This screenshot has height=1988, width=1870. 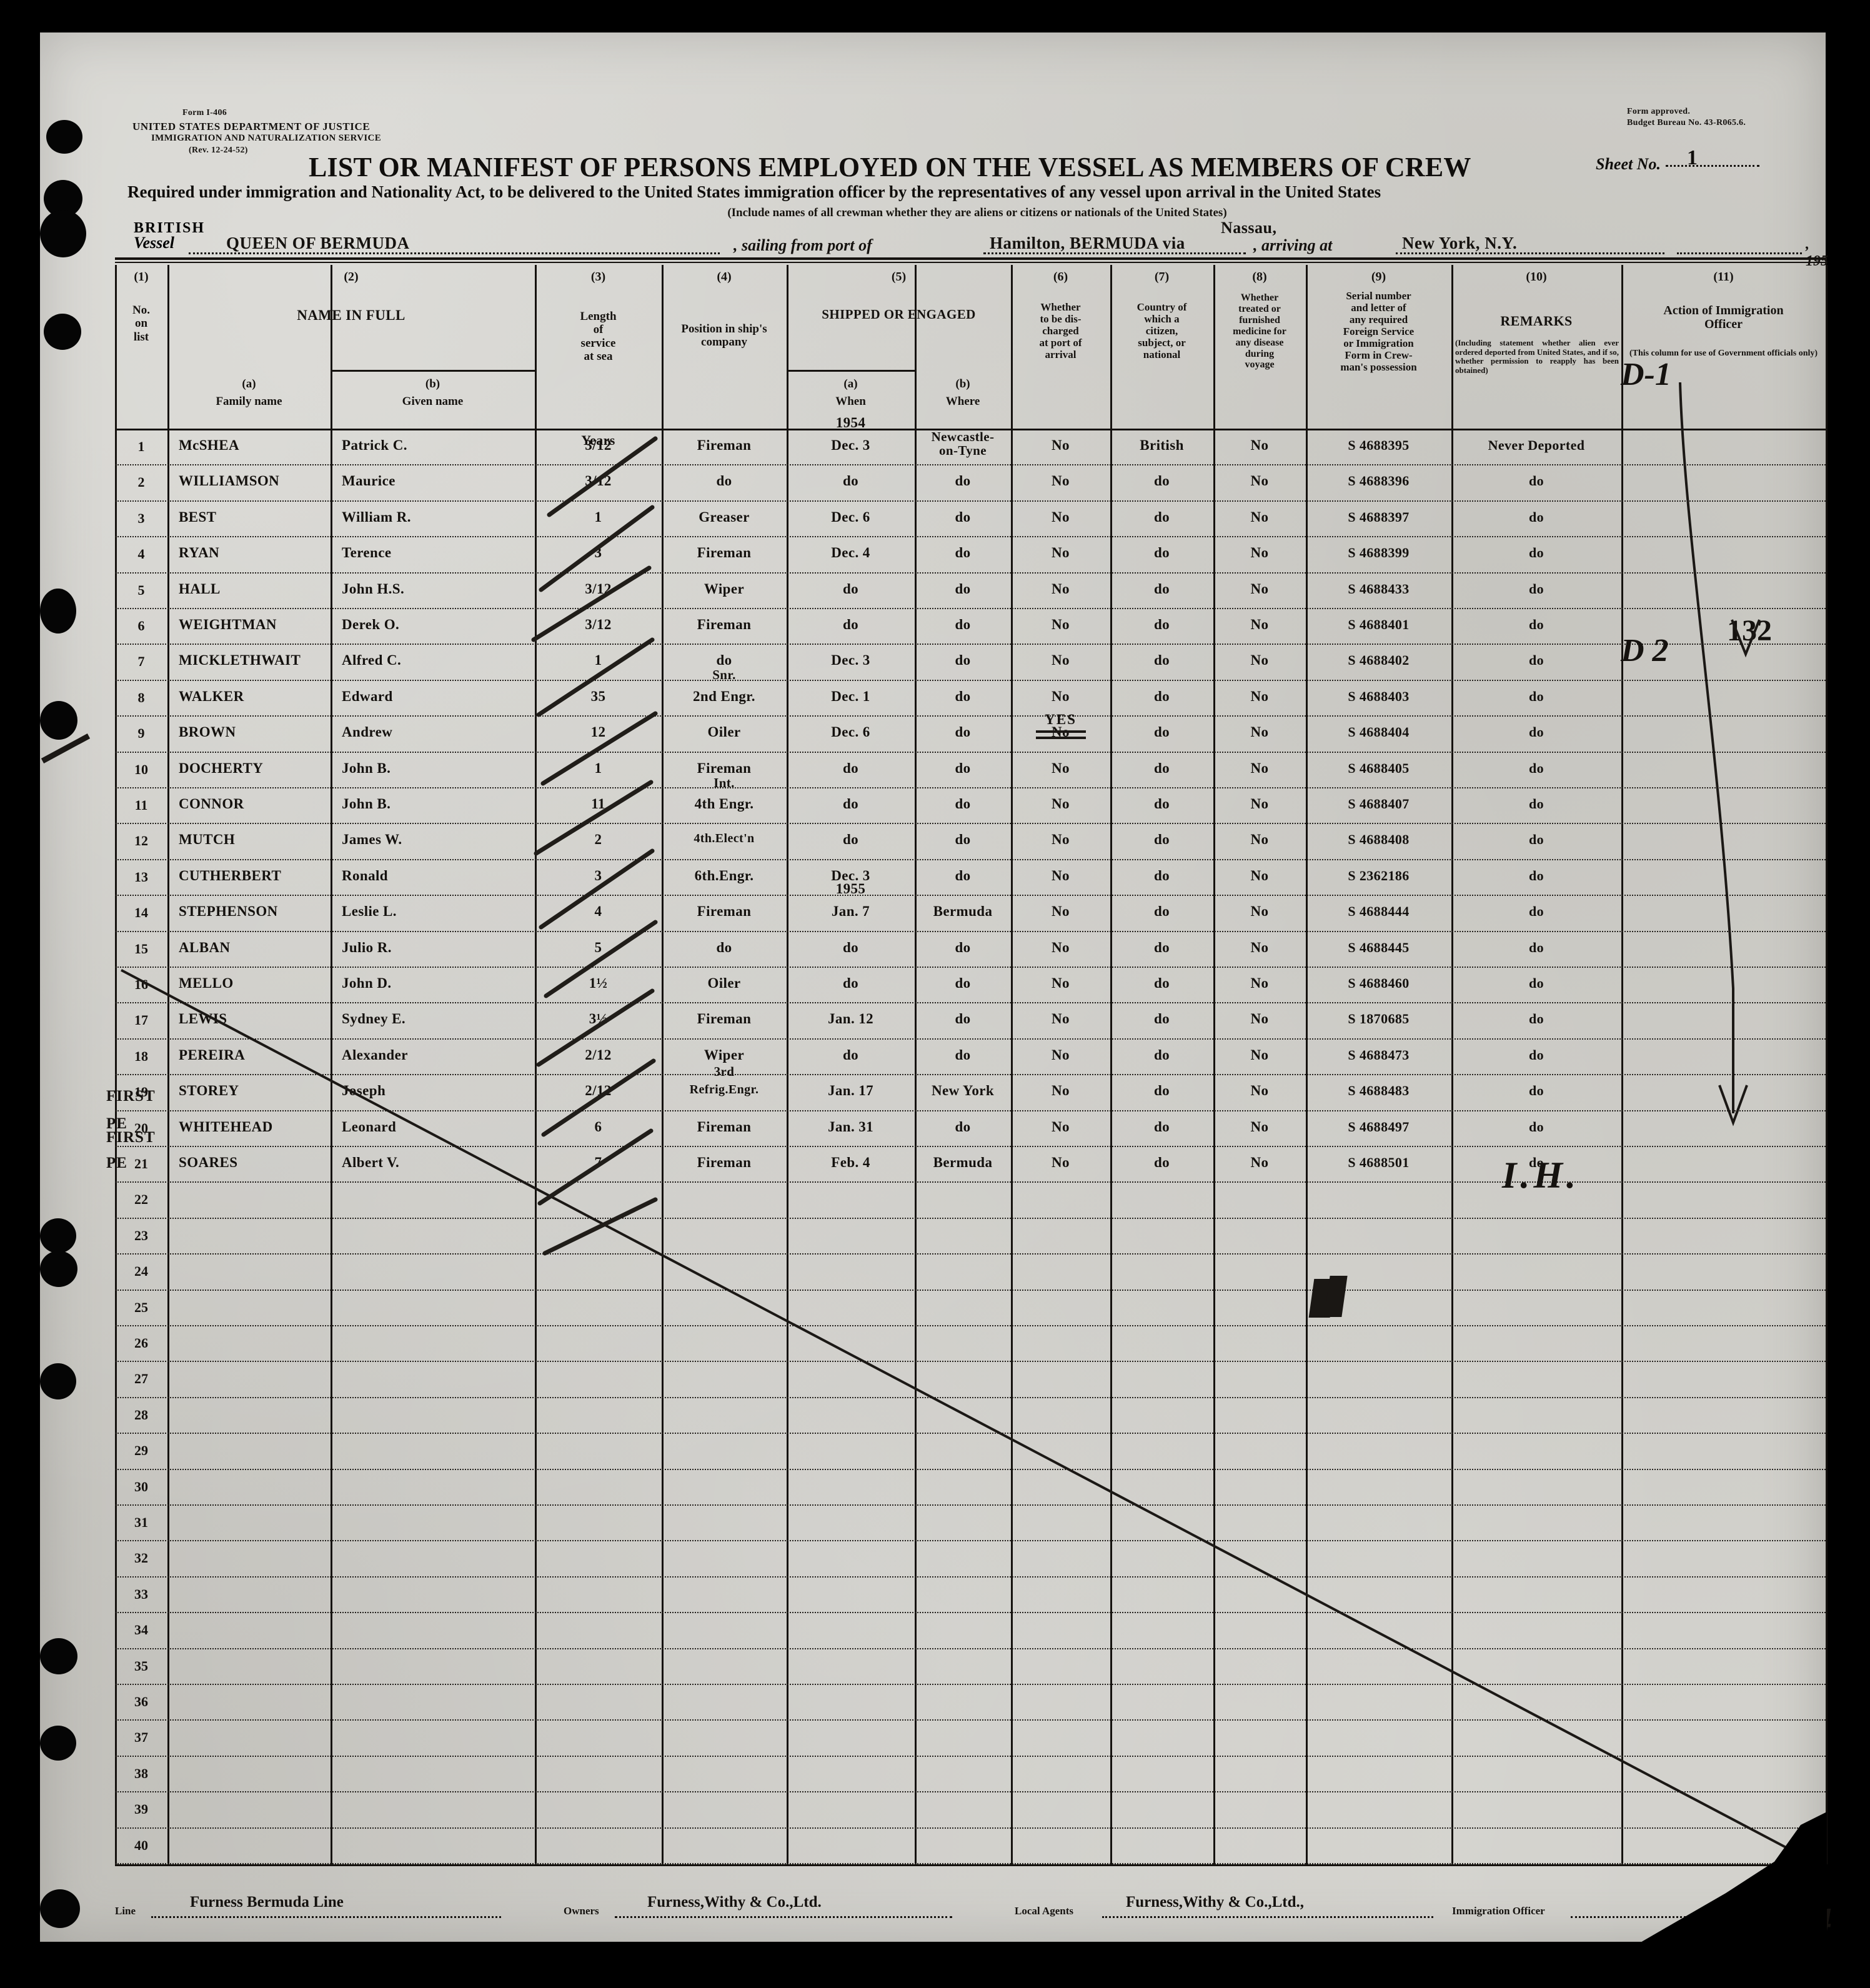 I want to click on col-num-9: (9), so click(x=1378, y=277).